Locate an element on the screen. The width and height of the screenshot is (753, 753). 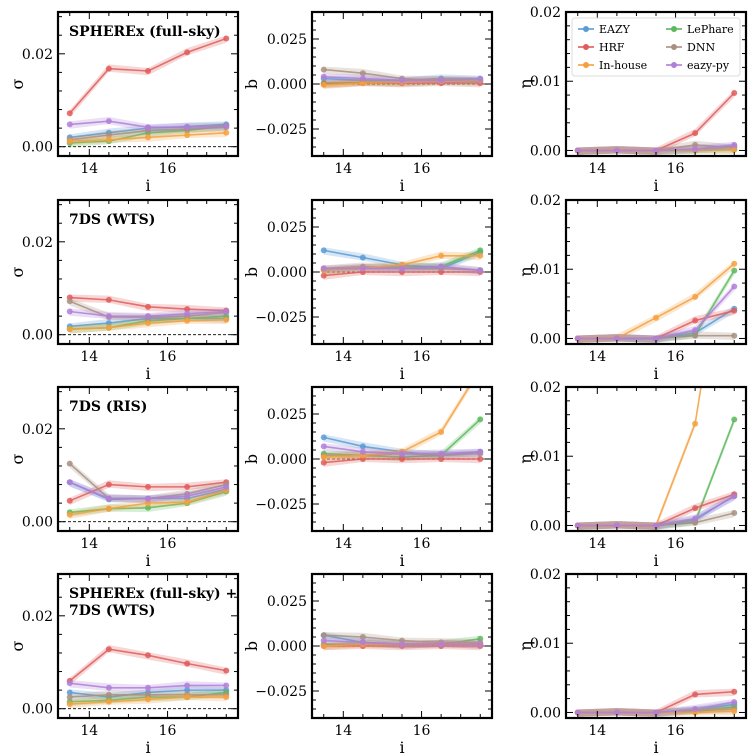
series-in-house is located at coordinates (148, 700).